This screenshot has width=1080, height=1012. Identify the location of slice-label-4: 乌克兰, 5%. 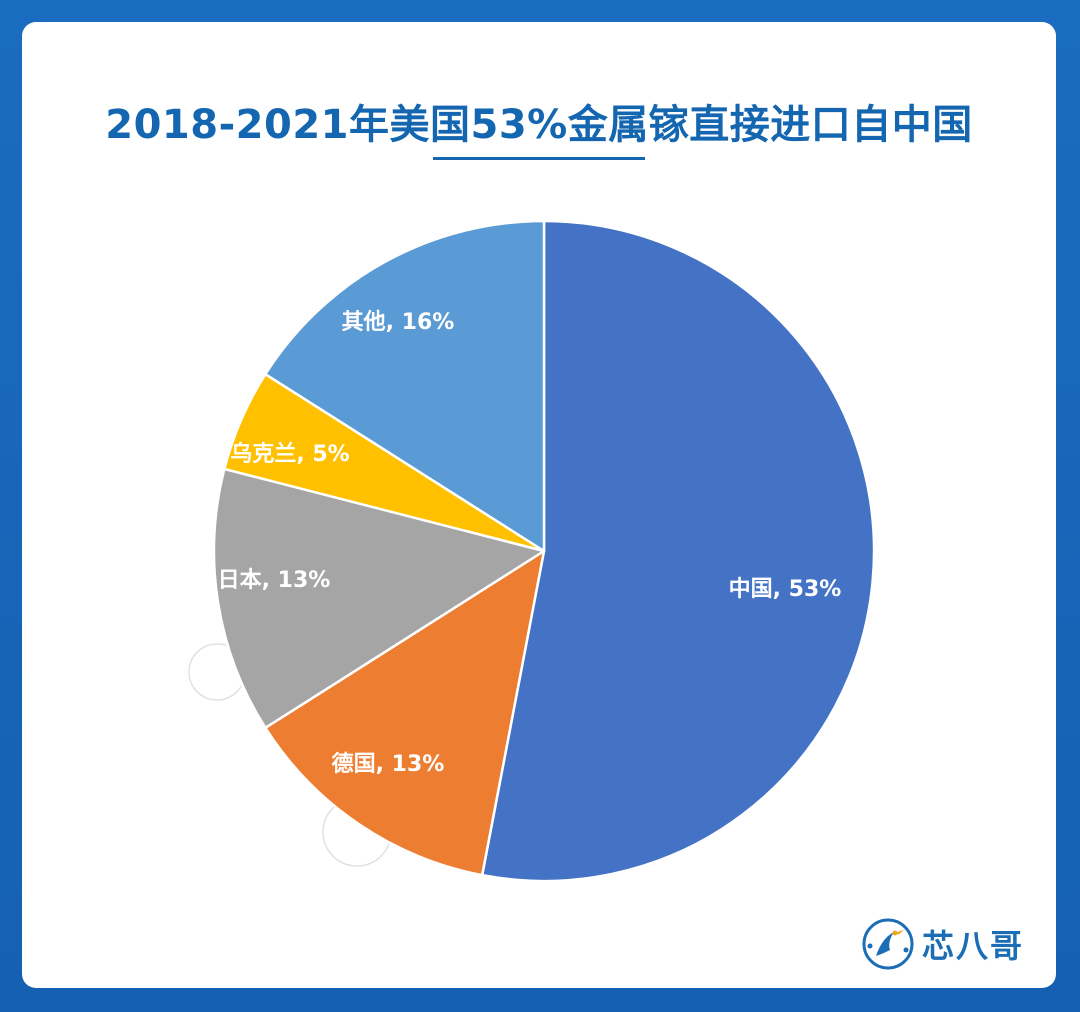
(289, 454).